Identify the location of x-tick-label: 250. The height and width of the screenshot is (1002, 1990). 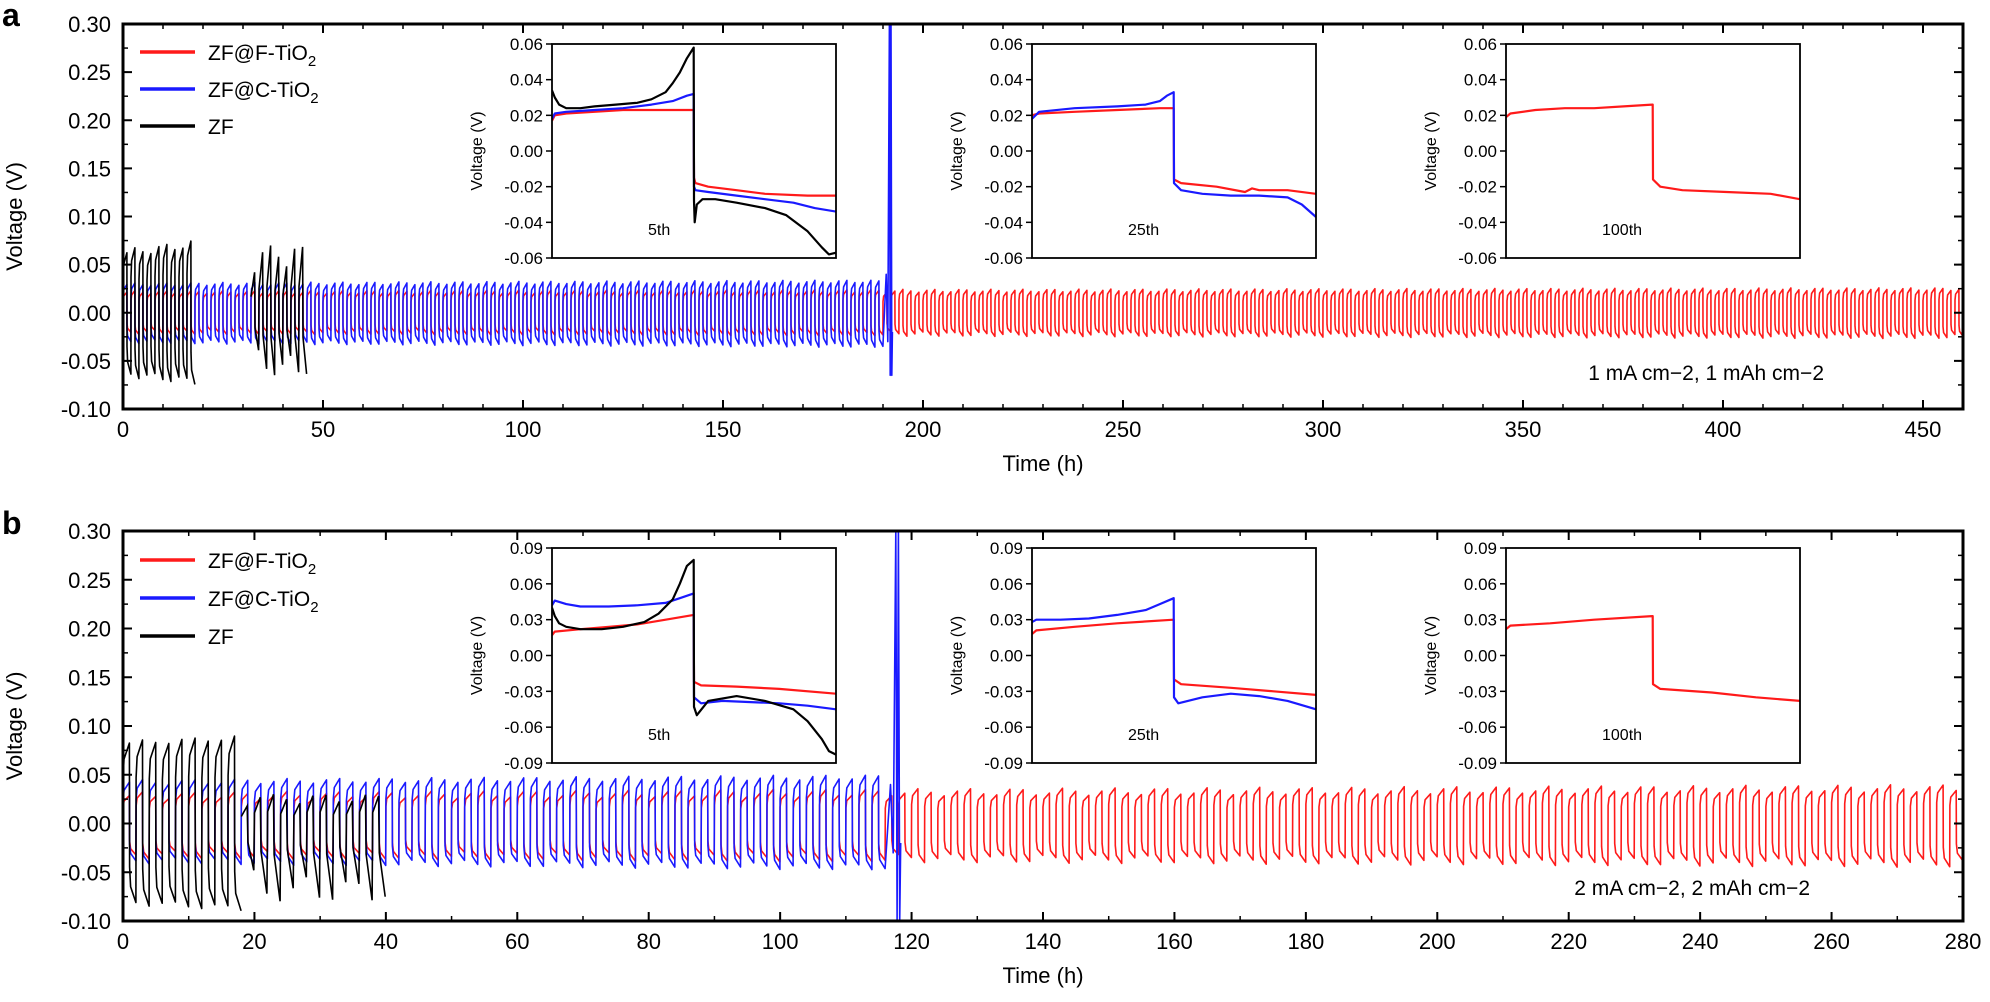
(1123, 429).